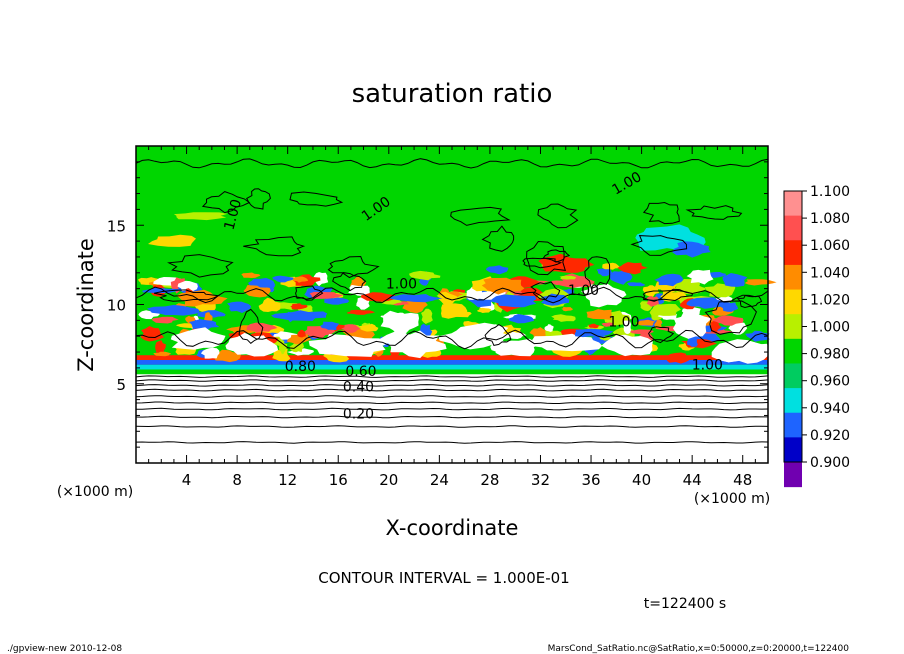 This screenshot has width=904, height=654. Describe the element at coordinates (452, 295) in the screenshot. I see `contour-1-00-a` at that location.